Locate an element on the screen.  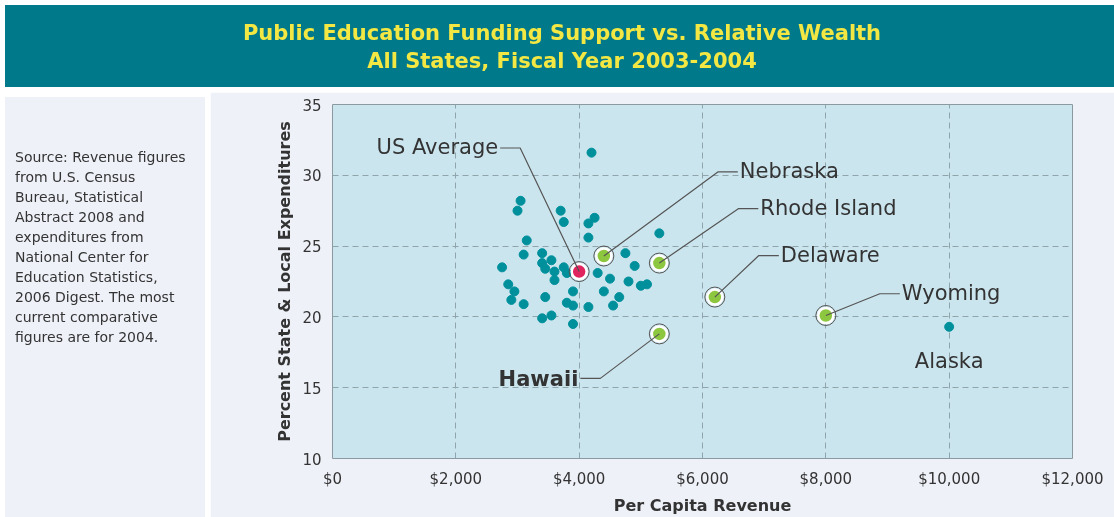
x-axis-title: Per Capita Revenue is located at coordinates (702, 505).